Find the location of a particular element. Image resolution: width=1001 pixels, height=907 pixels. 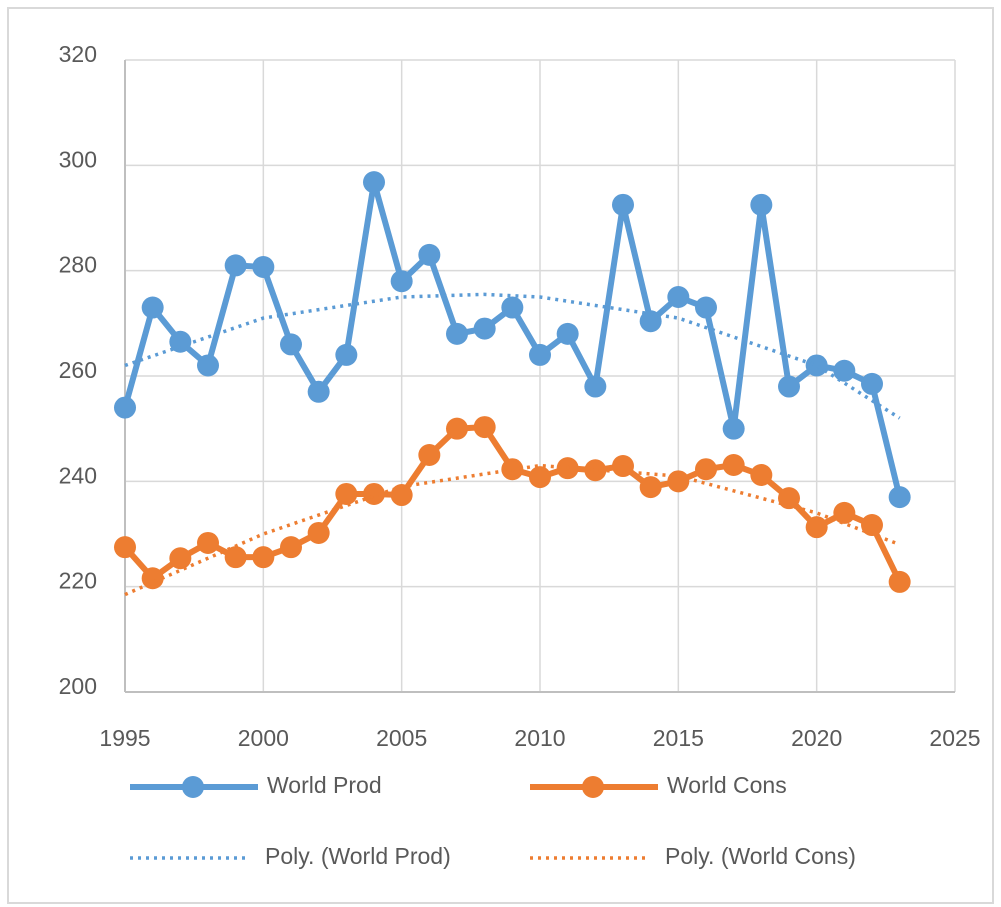

y-tick-label: 240 is located at coordinates (78, 475).